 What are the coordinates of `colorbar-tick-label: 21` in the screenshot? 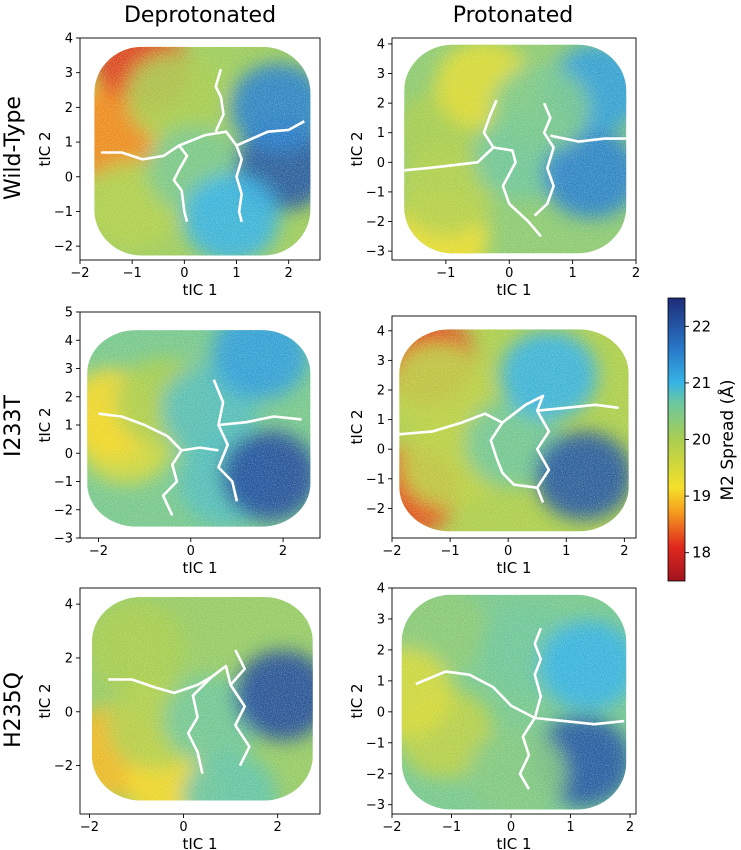 It's located at (701, 383).